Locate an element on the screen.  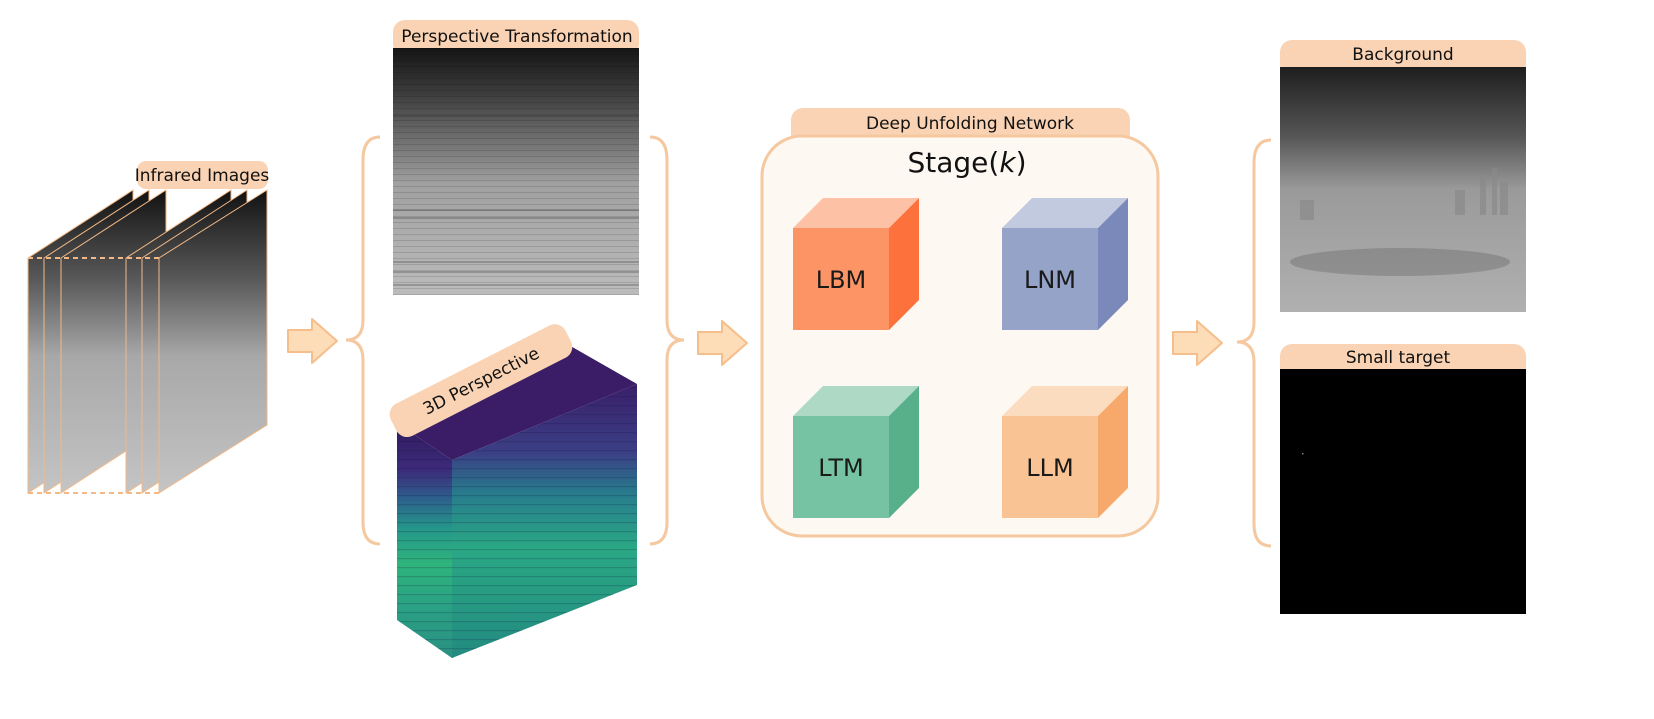
infrared-images-label: Infrared Images is located at coordinates (202, 176).